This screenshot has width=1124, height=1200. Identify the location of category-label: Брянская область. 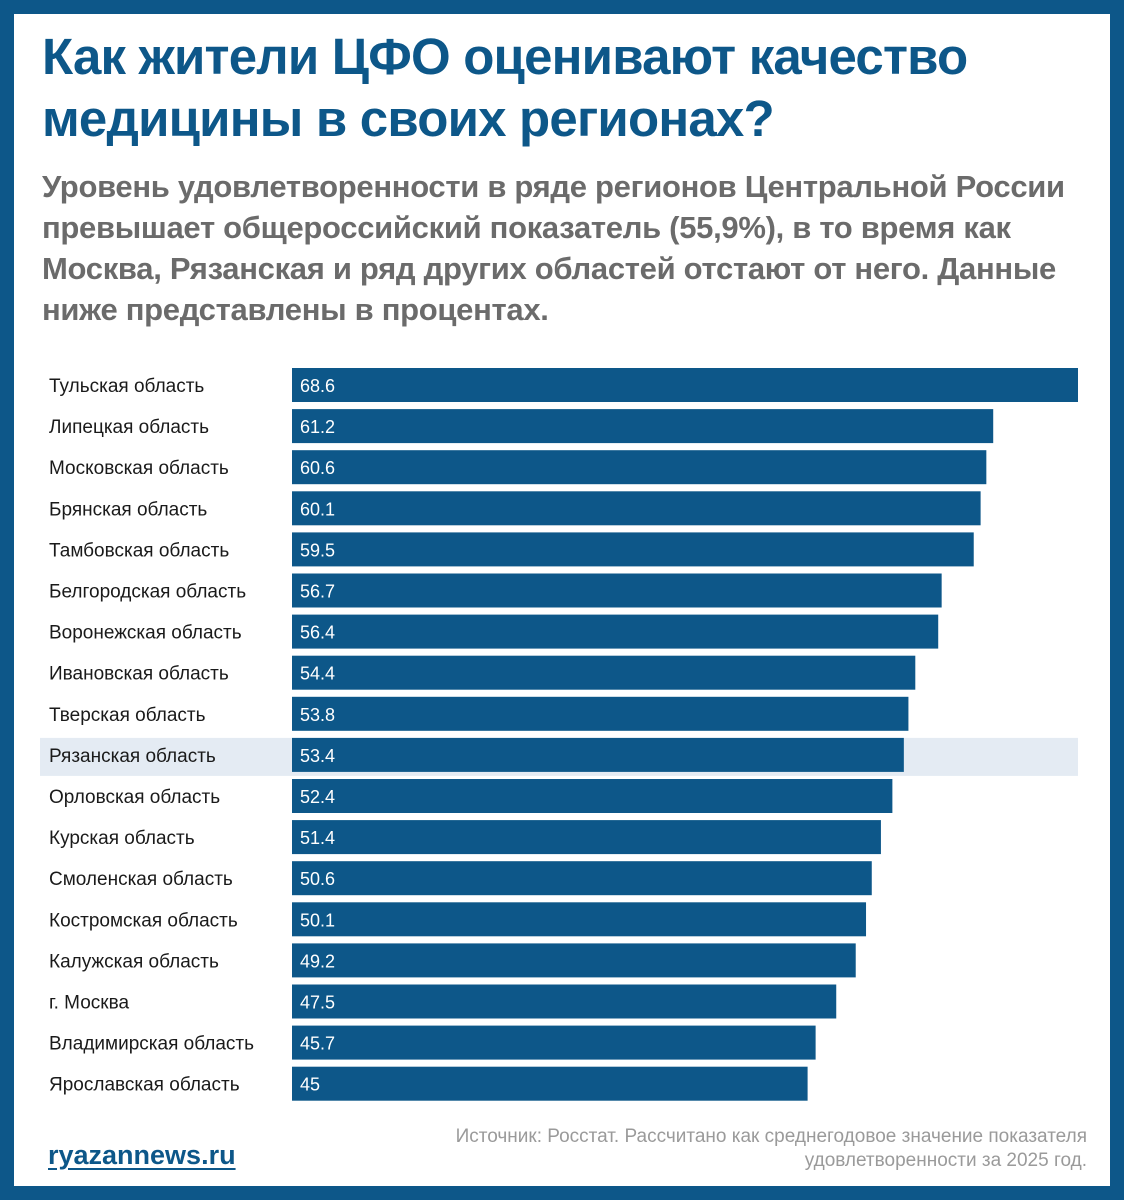
(128, 509).